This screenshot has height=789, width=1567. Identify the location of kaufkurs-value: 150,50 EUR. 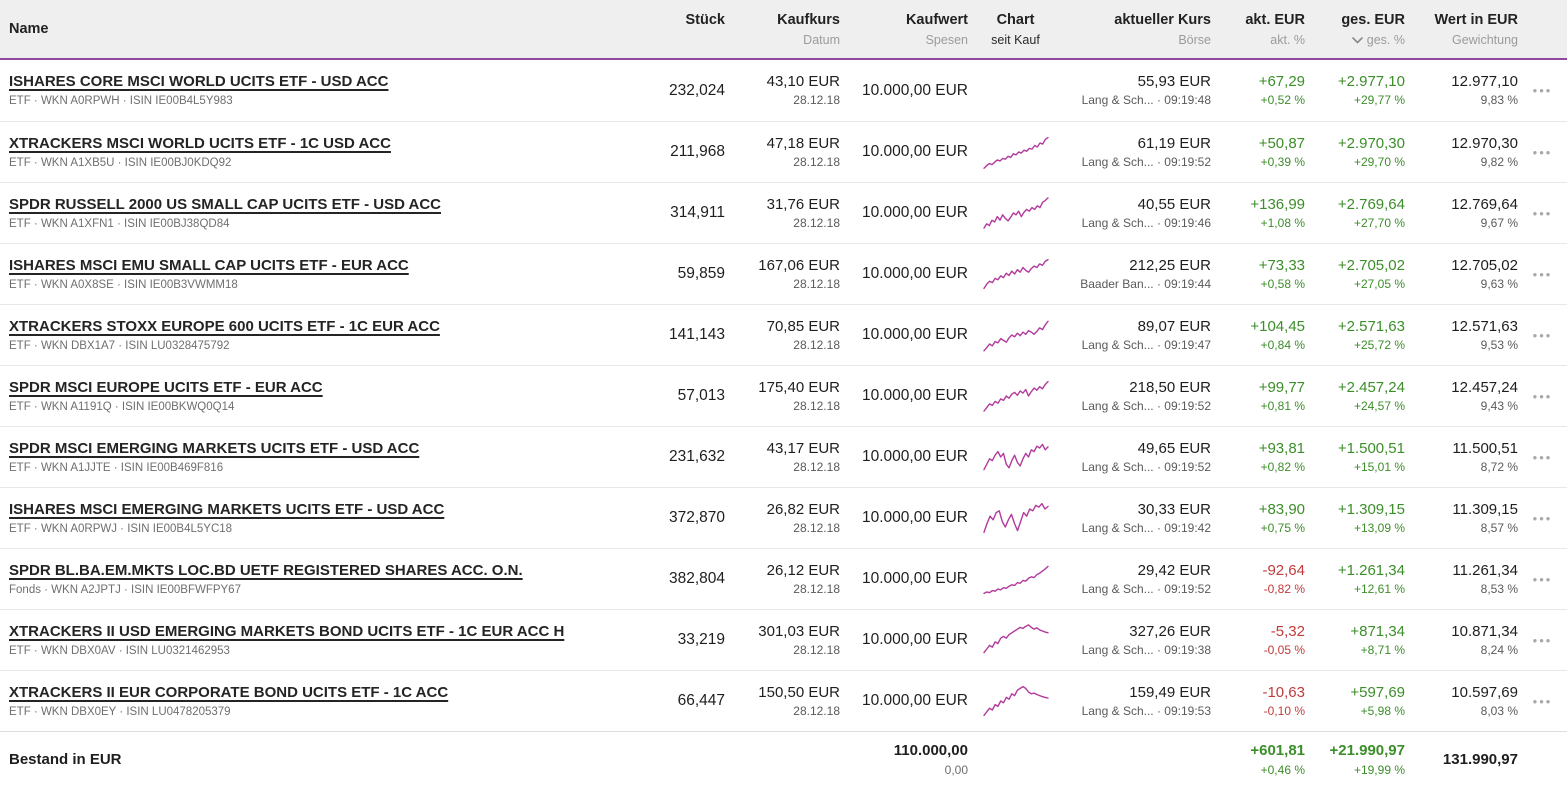
(799, 692).